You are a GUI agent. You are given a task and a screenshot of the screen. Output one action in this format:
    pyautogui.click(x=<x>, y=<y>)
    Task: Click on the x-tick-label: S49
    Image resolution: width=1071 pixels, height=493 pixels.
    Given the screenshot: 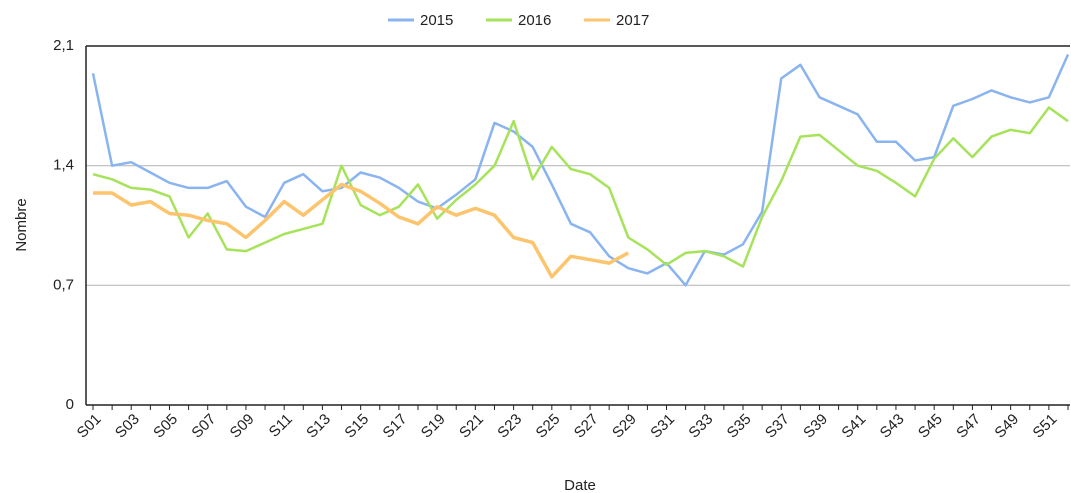 What is the action you would take?
    pyautogui.click(x=1006, y=426)
    